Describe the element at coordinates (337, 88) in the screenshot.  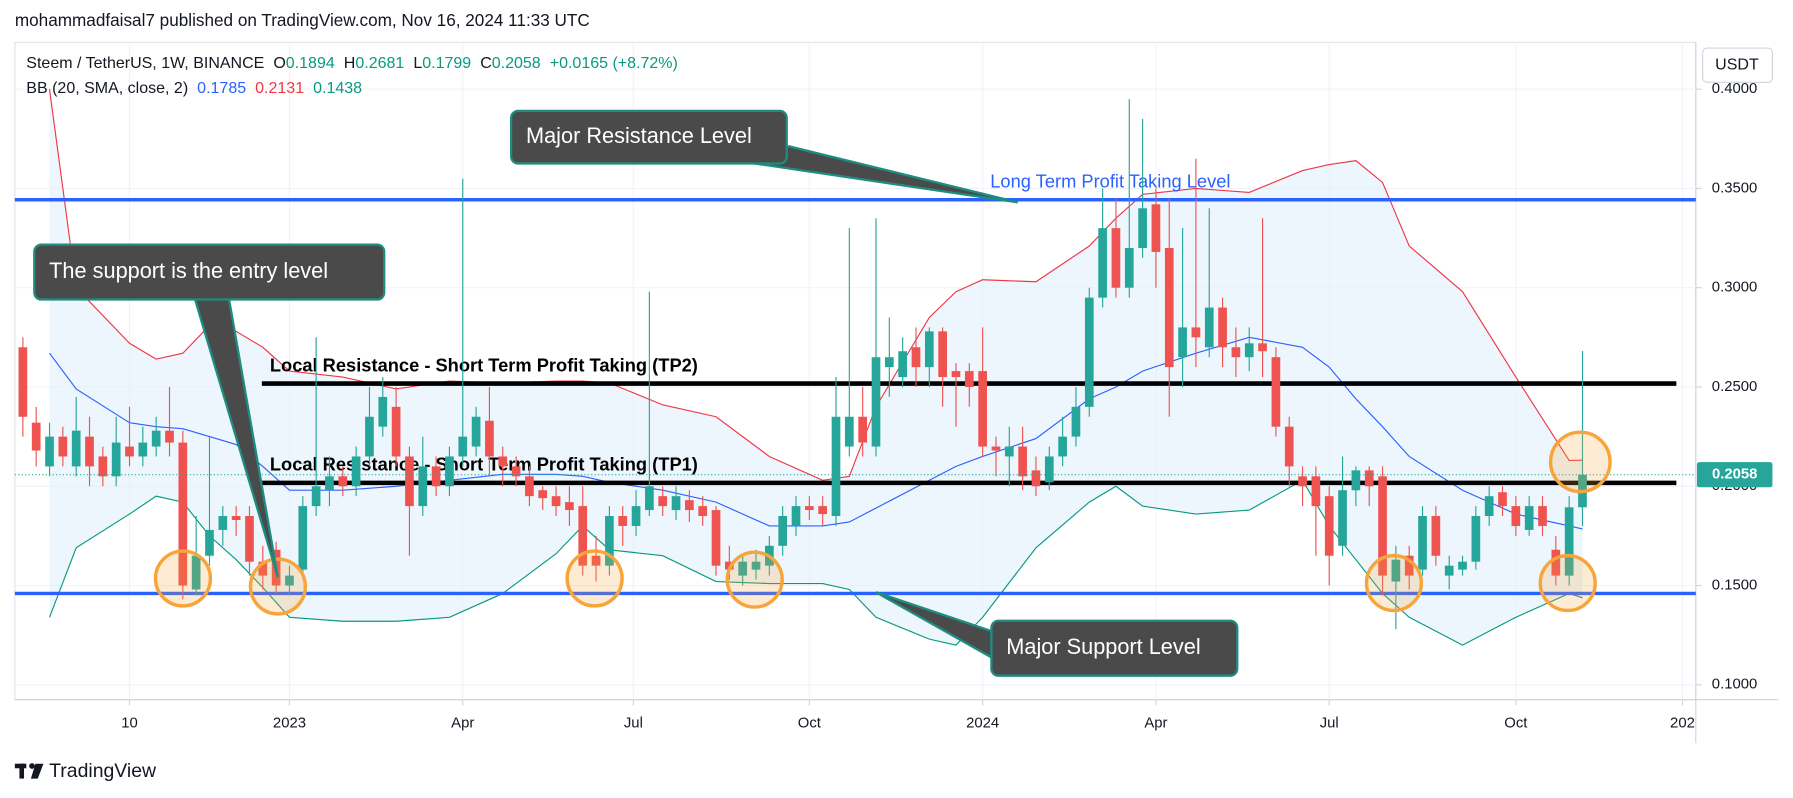
I see `value: 0.1438` at that location.